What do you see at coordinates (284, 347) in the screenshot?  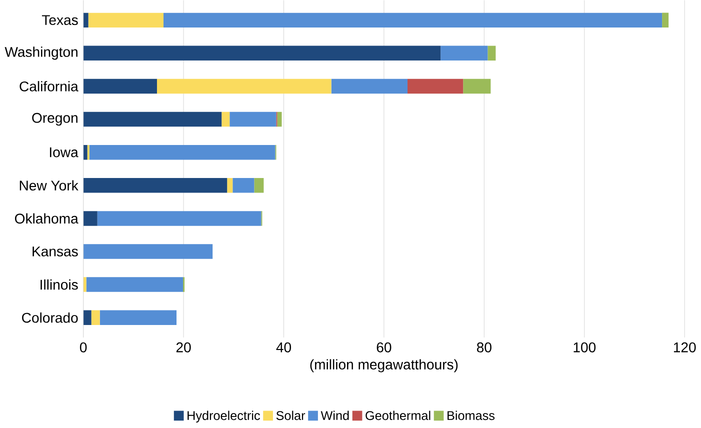 I see `x-tick-label: 40` at bounding box center [284, 347].